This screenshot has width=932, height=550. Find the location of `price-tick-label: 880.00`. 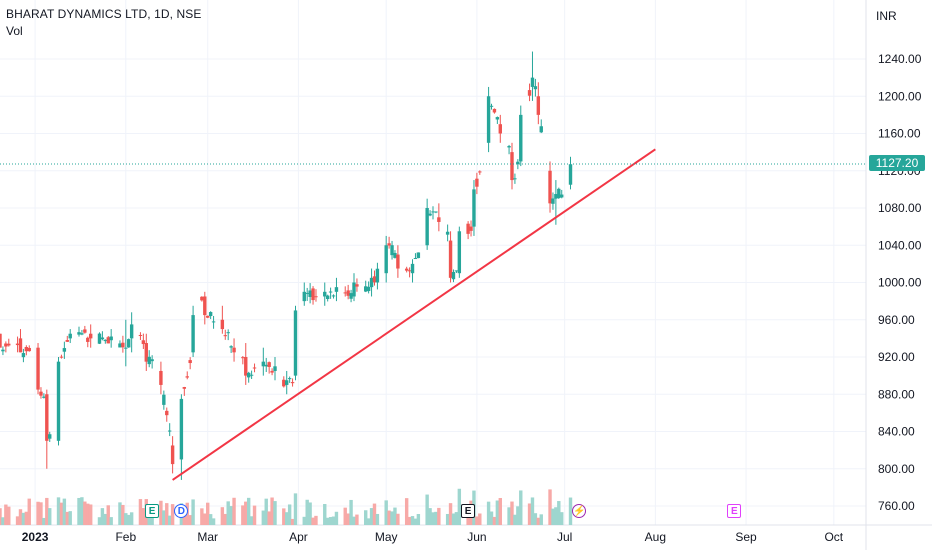

price-tick-label: 880.00 is located at coordinates (896, 394).